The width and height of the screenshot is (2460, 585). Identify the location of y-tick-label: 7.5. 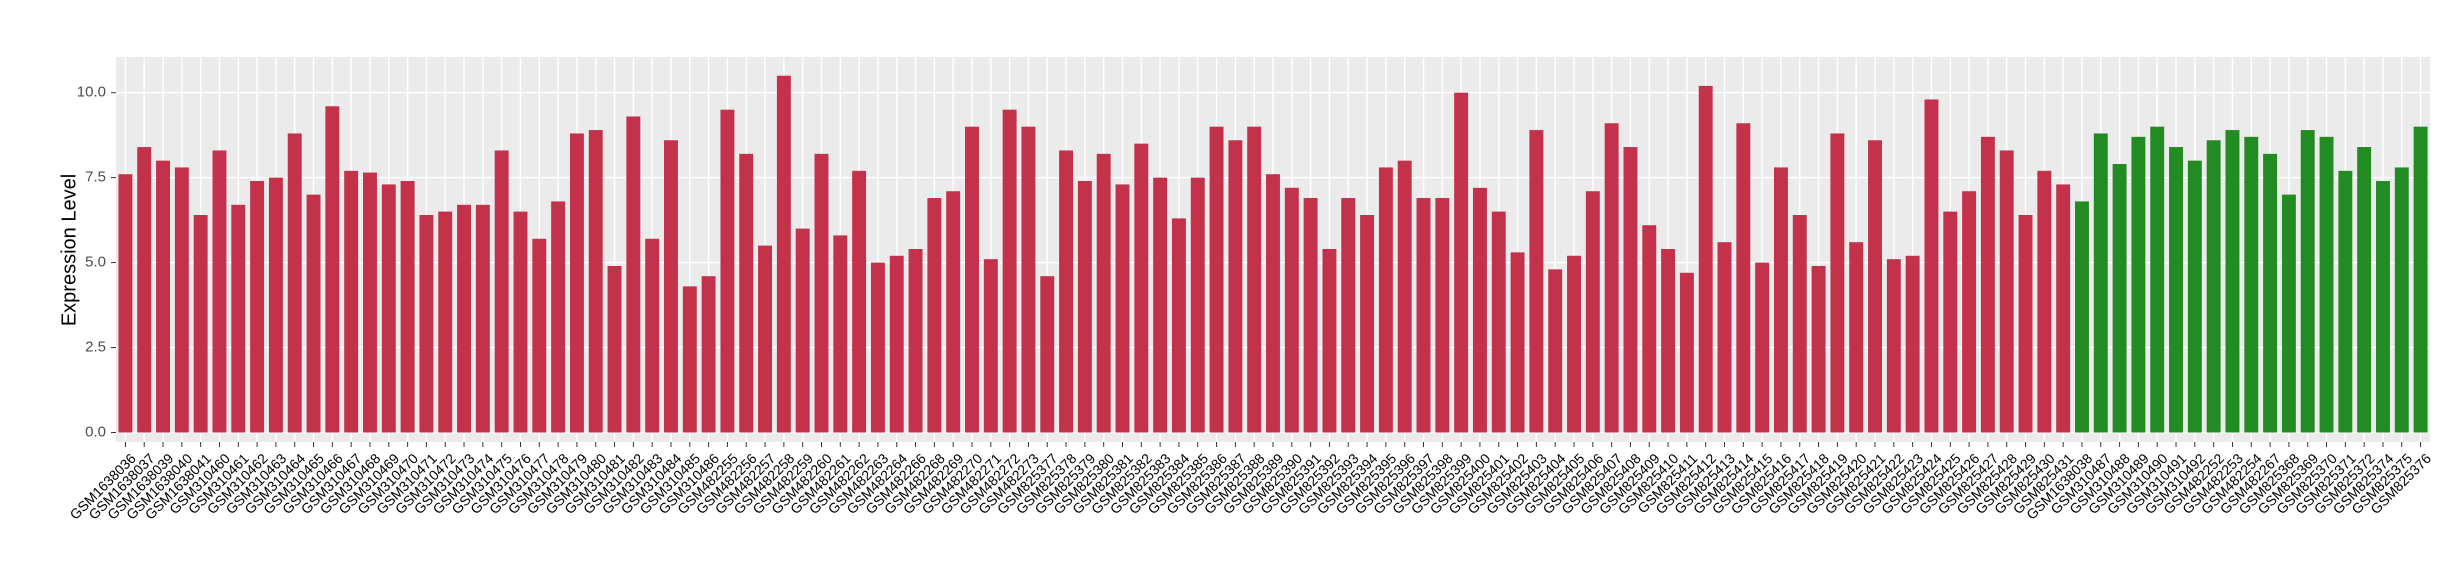
(95, 177).